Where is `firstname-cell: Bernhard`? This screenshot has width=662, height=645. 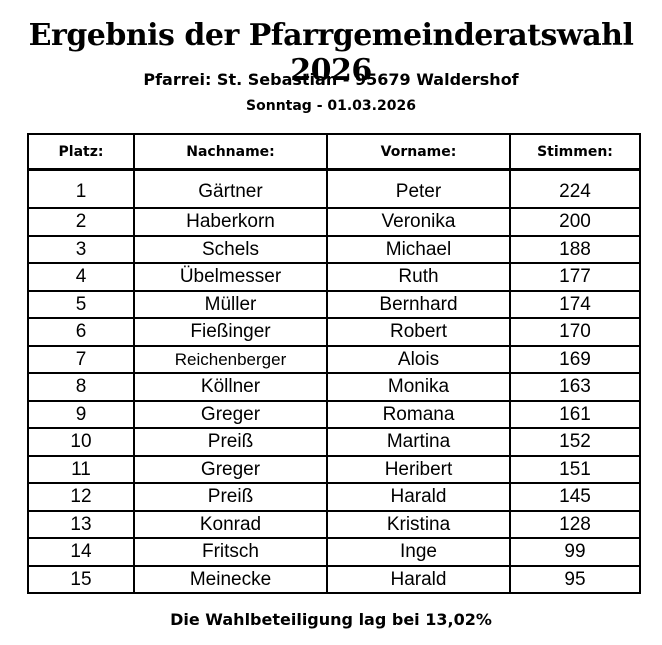 firstname-cell: Bernhard is located at coordinates (418, 304).